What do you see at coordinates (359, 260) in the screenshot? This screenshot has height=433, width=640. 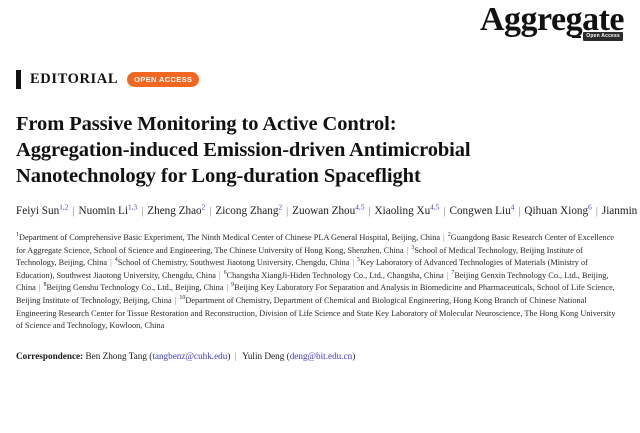 I see `affiliation-number: 5` at bounding box center [359, 260].